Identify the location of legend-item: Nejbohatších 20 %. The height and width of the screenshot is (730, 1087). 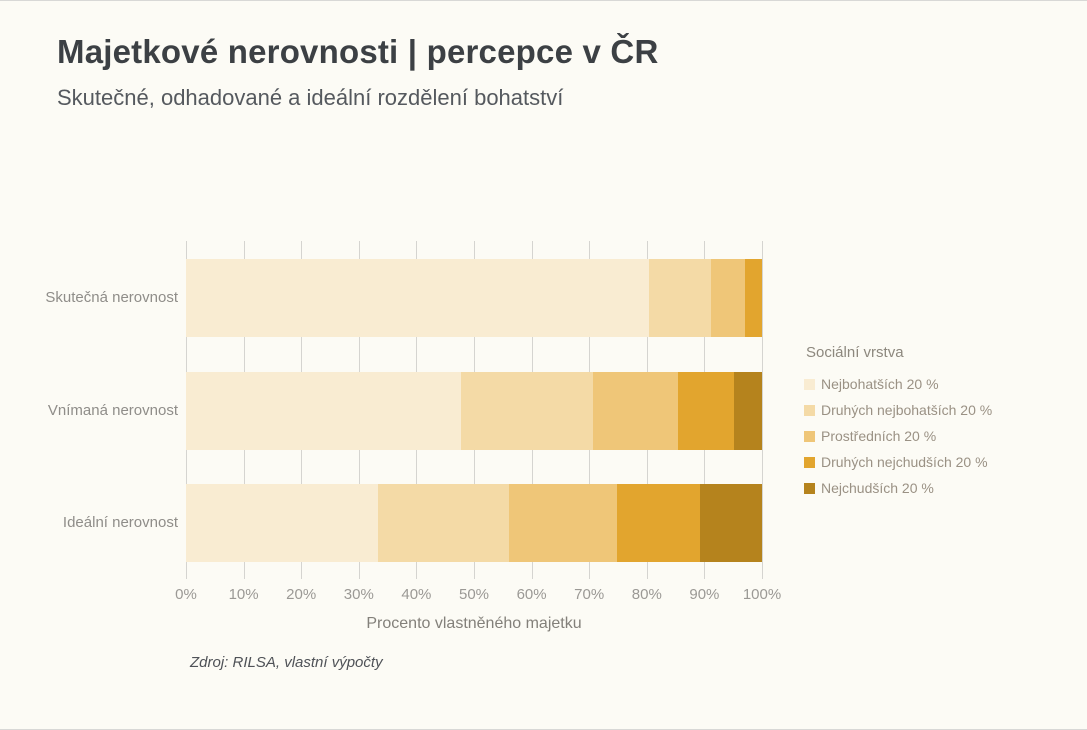
(934, 384).